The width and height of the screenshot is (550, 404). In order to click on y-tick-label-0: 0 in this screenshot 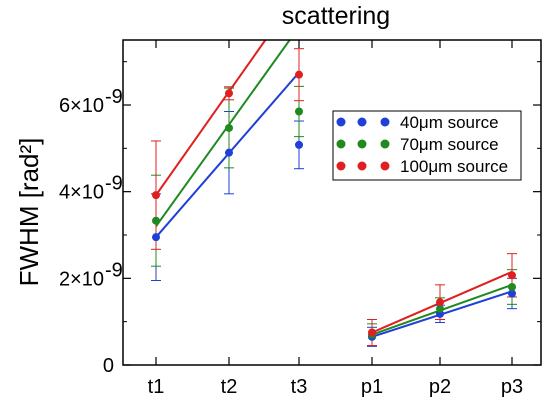, I will do `click(108, 366)`.